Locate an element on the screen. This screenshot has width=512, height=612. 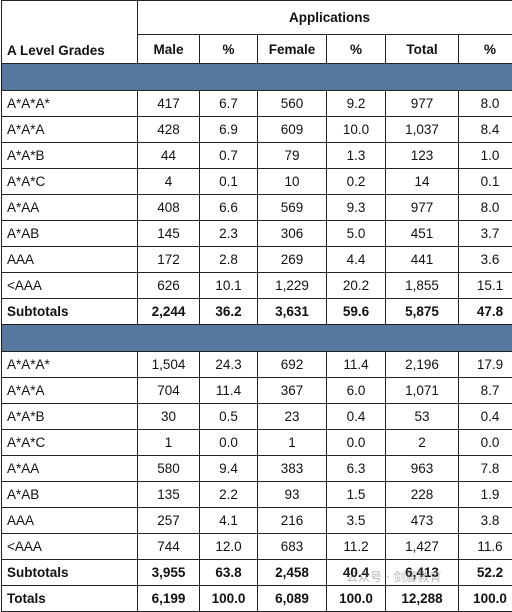
cell-male: 408 is located at coordinates (169, 208).